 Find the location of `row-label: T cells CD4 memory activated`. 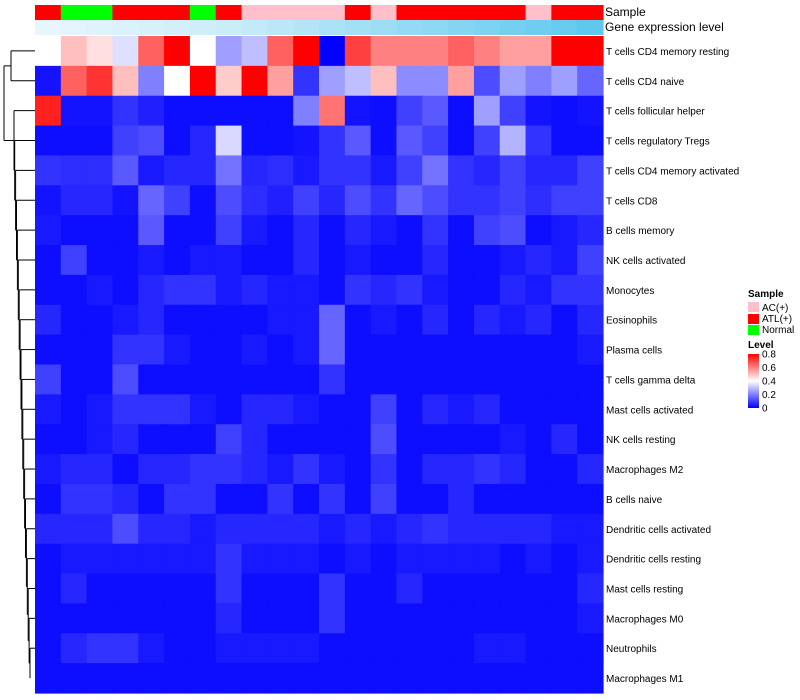

row-label: T cells CD4 memory activated is located at coordinates (672, 171).